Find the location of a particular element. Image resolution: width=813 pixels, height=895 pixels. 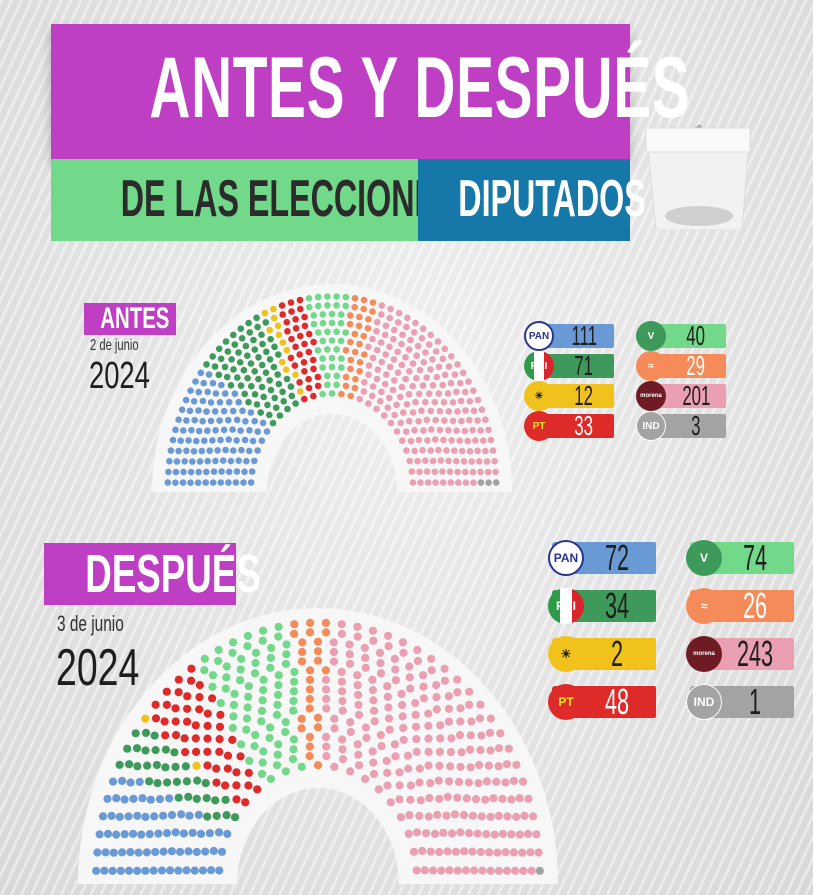

legend-value-verde: 40 is located at coordinates (696, 335).